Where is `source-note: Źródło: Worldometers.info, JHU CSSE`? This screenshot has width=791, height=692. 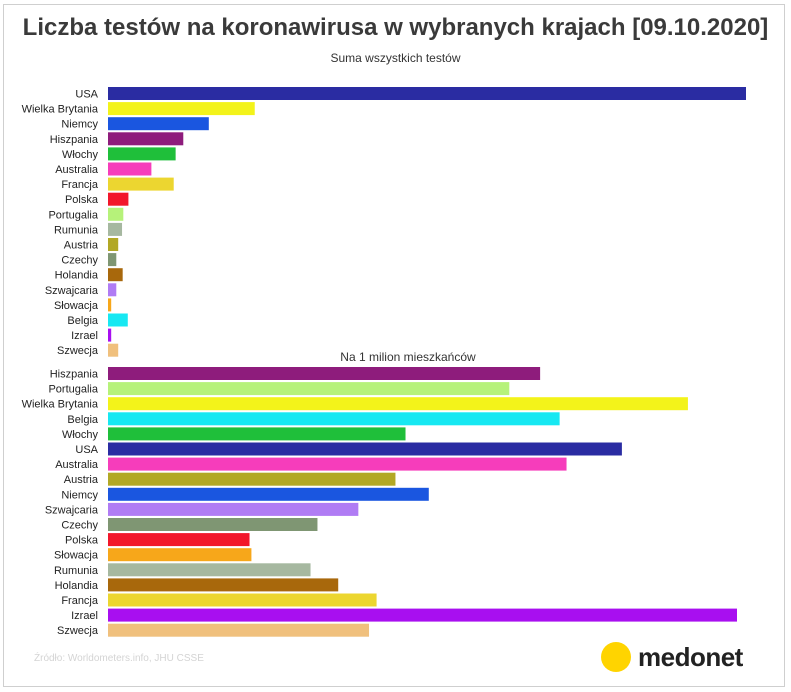 source-note: Źródło: Worldometers.info, JHU CSSE is located at coordinates (119, 658).